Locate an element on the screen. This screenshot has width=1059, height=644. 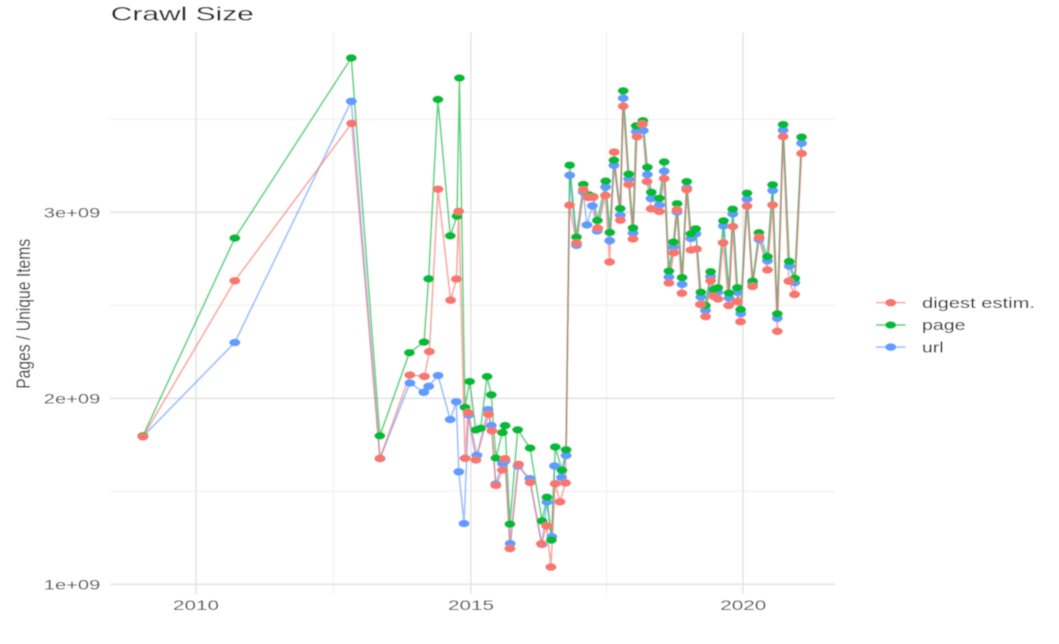
svg-text: 2e+09 is located at coordinates (72, 398).